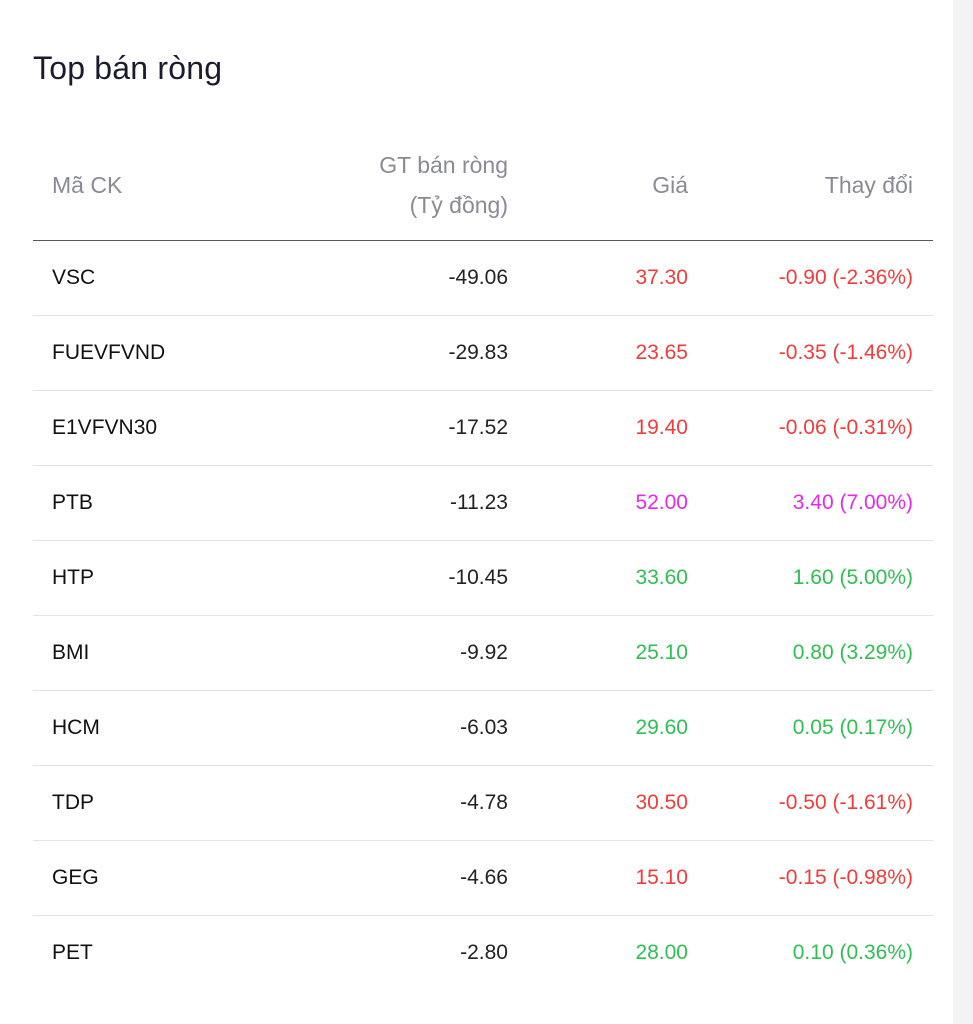 The image size is (973, 1024). Describe the element at coordinates (443, 185) in the screenshot. I see `header-net-sell-value: GT bán ròng (Tỷ đồng)` at that location.